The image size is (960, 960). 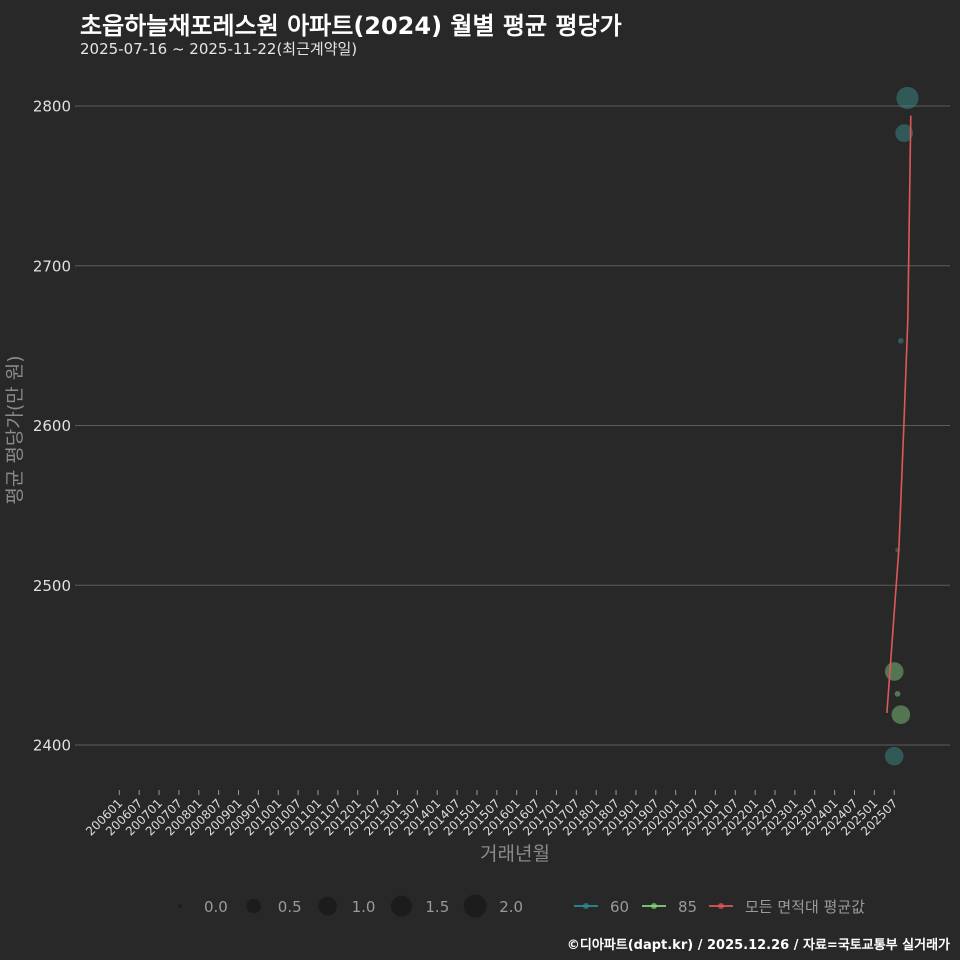 I want to click on x-axis-title: 거래년월, so click(x=515, y=854).